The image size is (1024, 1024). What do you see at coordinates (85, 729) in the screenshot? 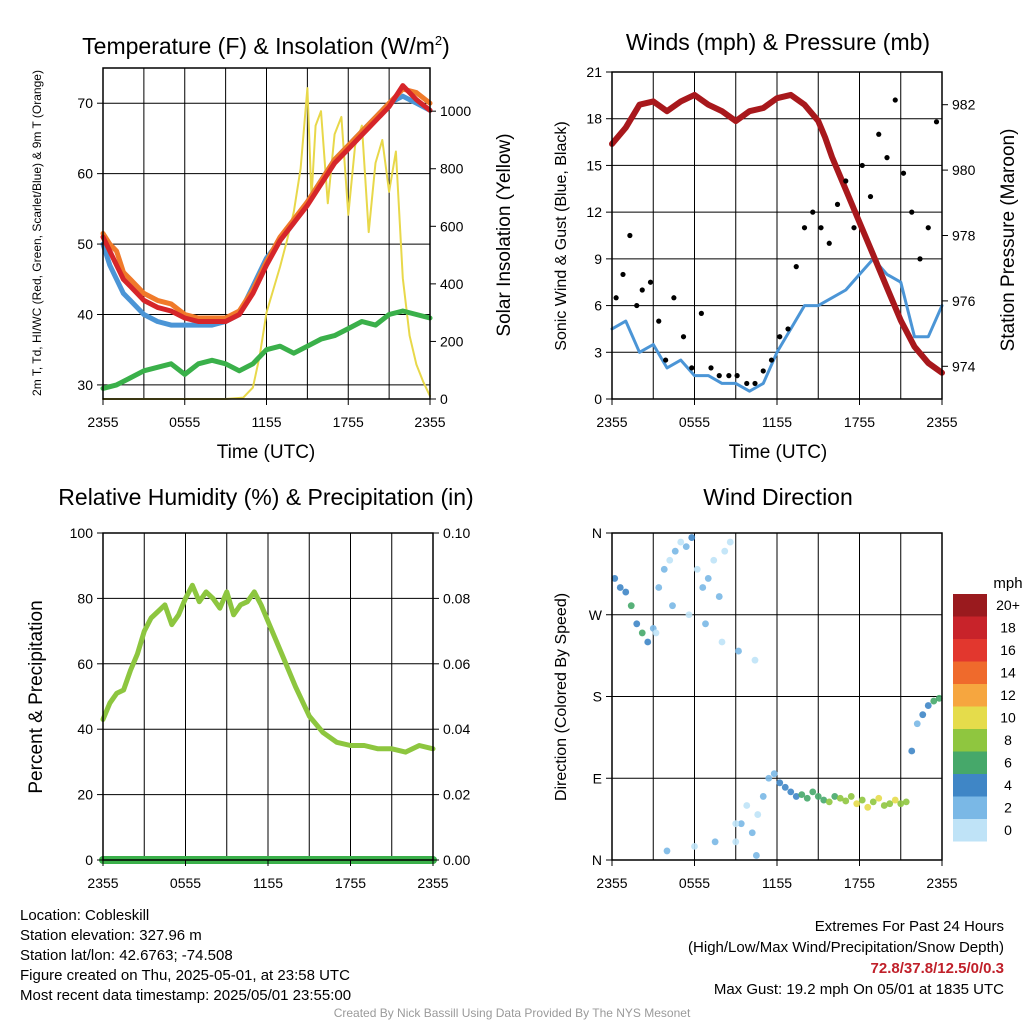
I see `y-tick-label: 40` at bounding box center [85, 729].